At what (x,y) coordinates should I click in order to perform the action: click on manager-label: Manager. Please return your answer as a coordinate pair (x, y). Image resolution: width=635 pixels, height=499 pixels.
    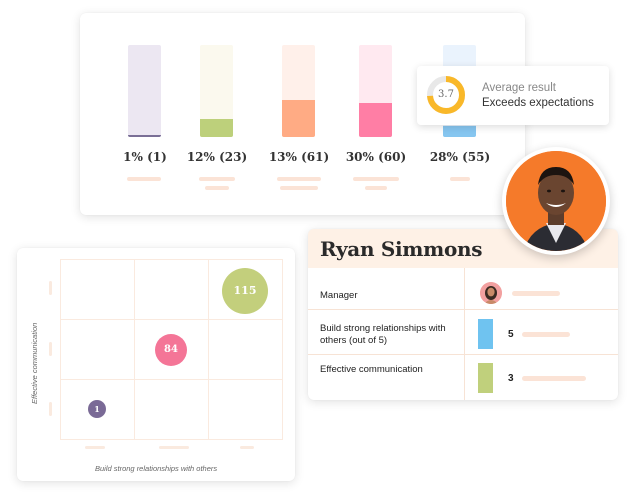
    Looking at the image, I should click on (339, 295).